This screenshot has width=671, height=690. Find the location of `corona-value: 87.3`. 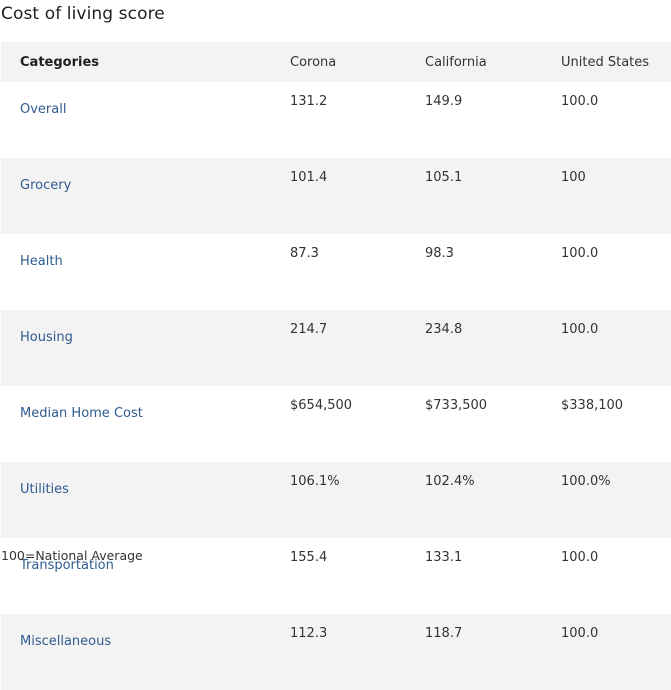

corona-value: 87.3 is located at coordinates (304, 253).